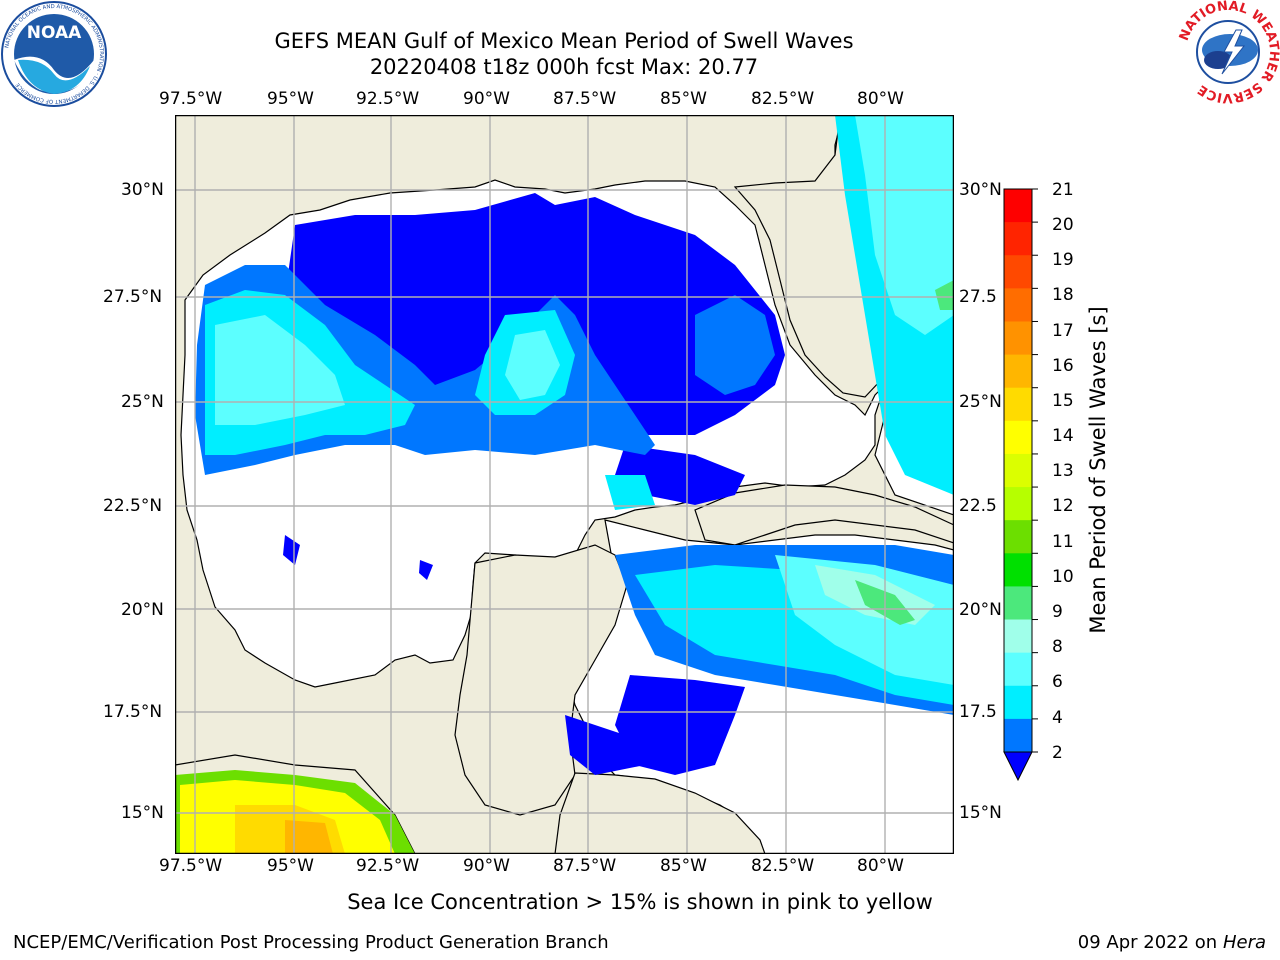 The width and height of the screenshot is (1280, 960). I want to click on lat-tick-right: 15°N, so click(980, 813).